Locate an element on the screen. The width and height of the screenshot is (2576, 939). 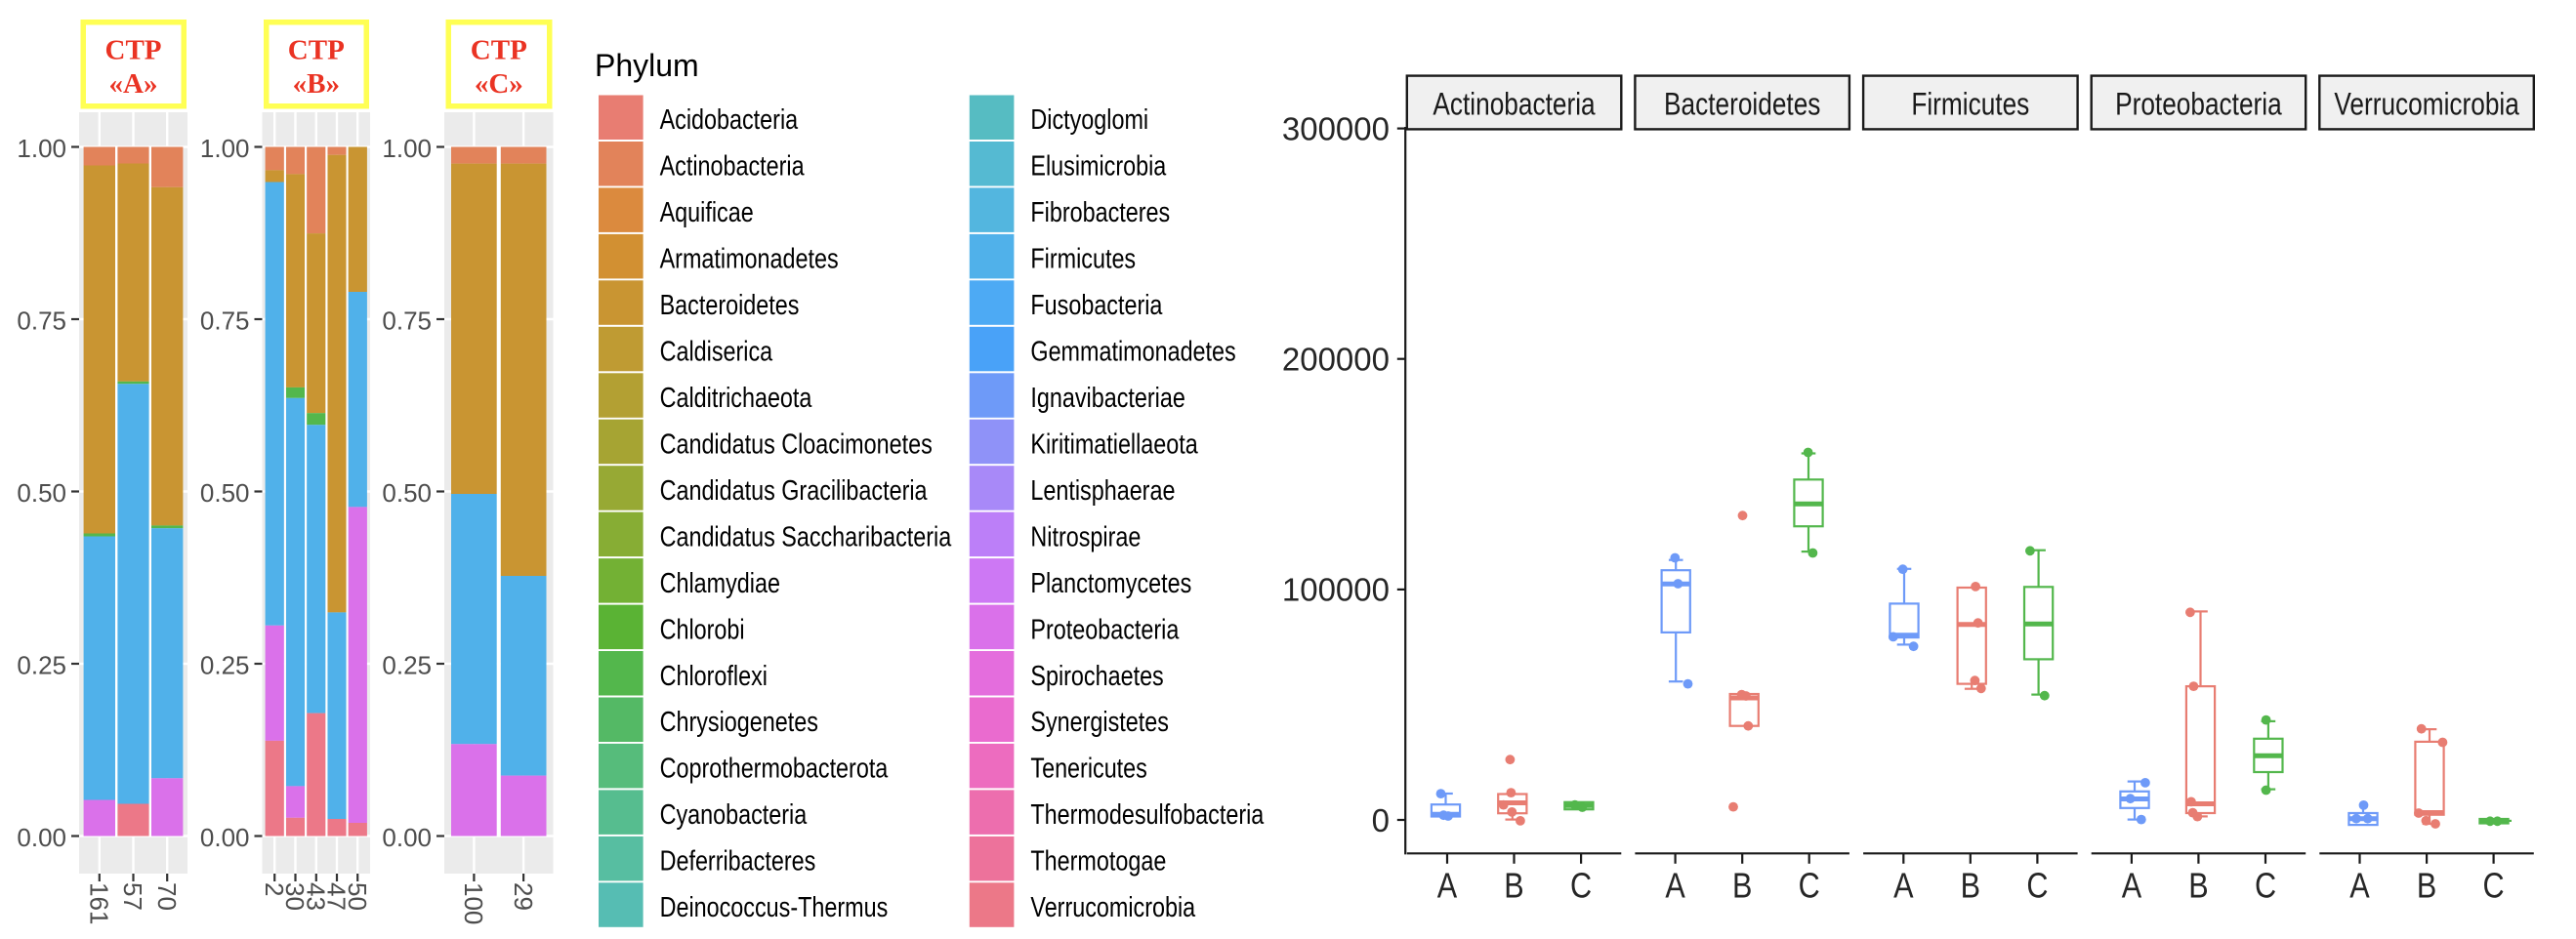
svg-text: Chloroflexi is located at coordinates (714, 676).